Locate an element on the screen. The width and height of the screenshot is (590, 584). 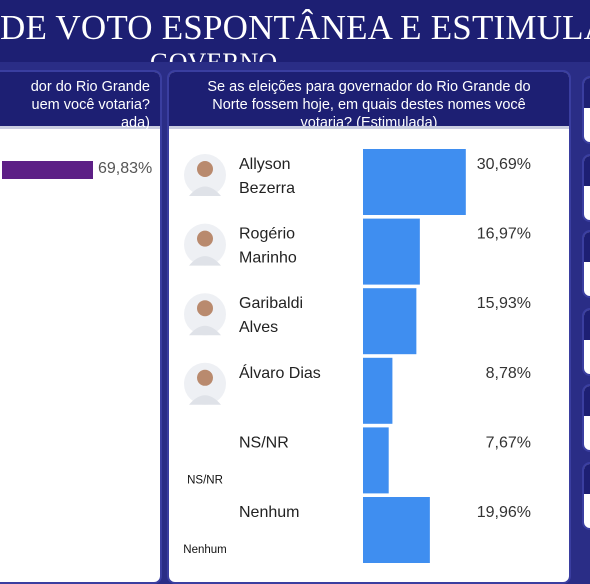
bar-value-label: 30,69% is located at coordinates (504, 164).